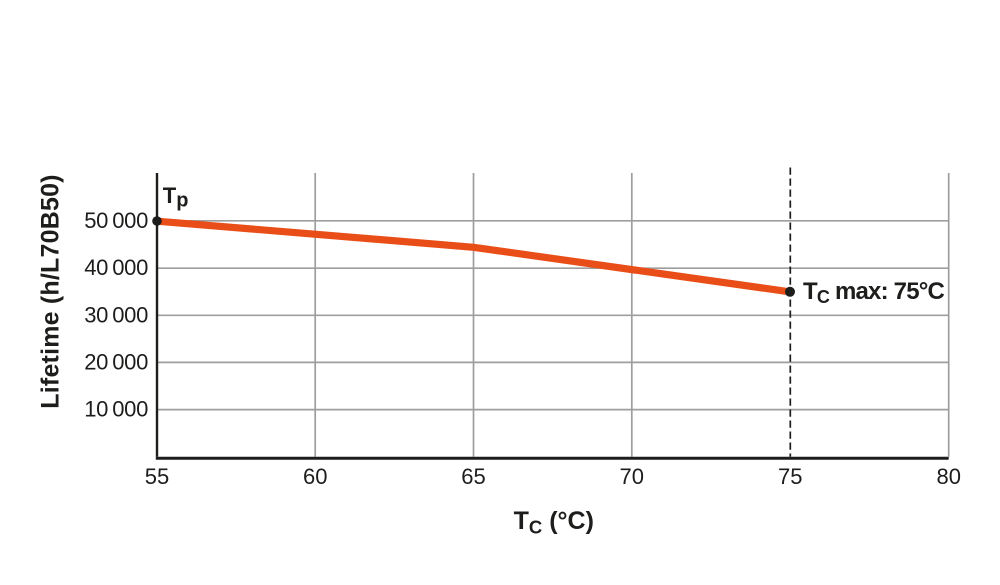  Describe the element at coordinates (315, 476) in the screenshot. I see `svg-text: 60` at that location.